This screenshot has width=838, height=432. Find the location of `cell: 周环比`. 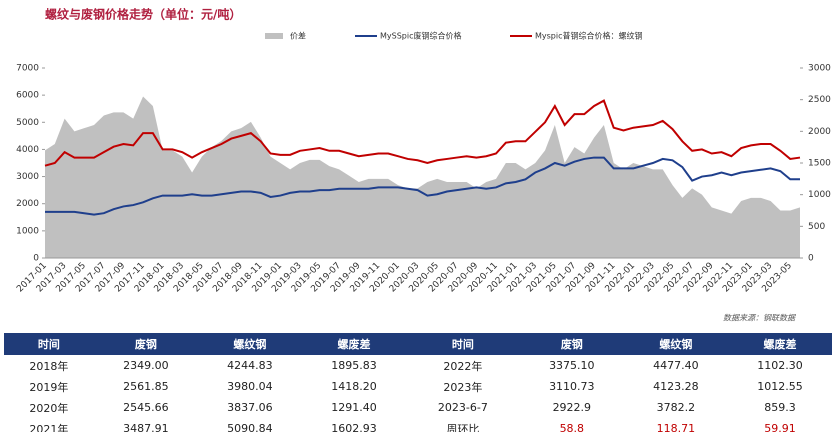

cell: 周环比 is located at coordinates (463, 427).